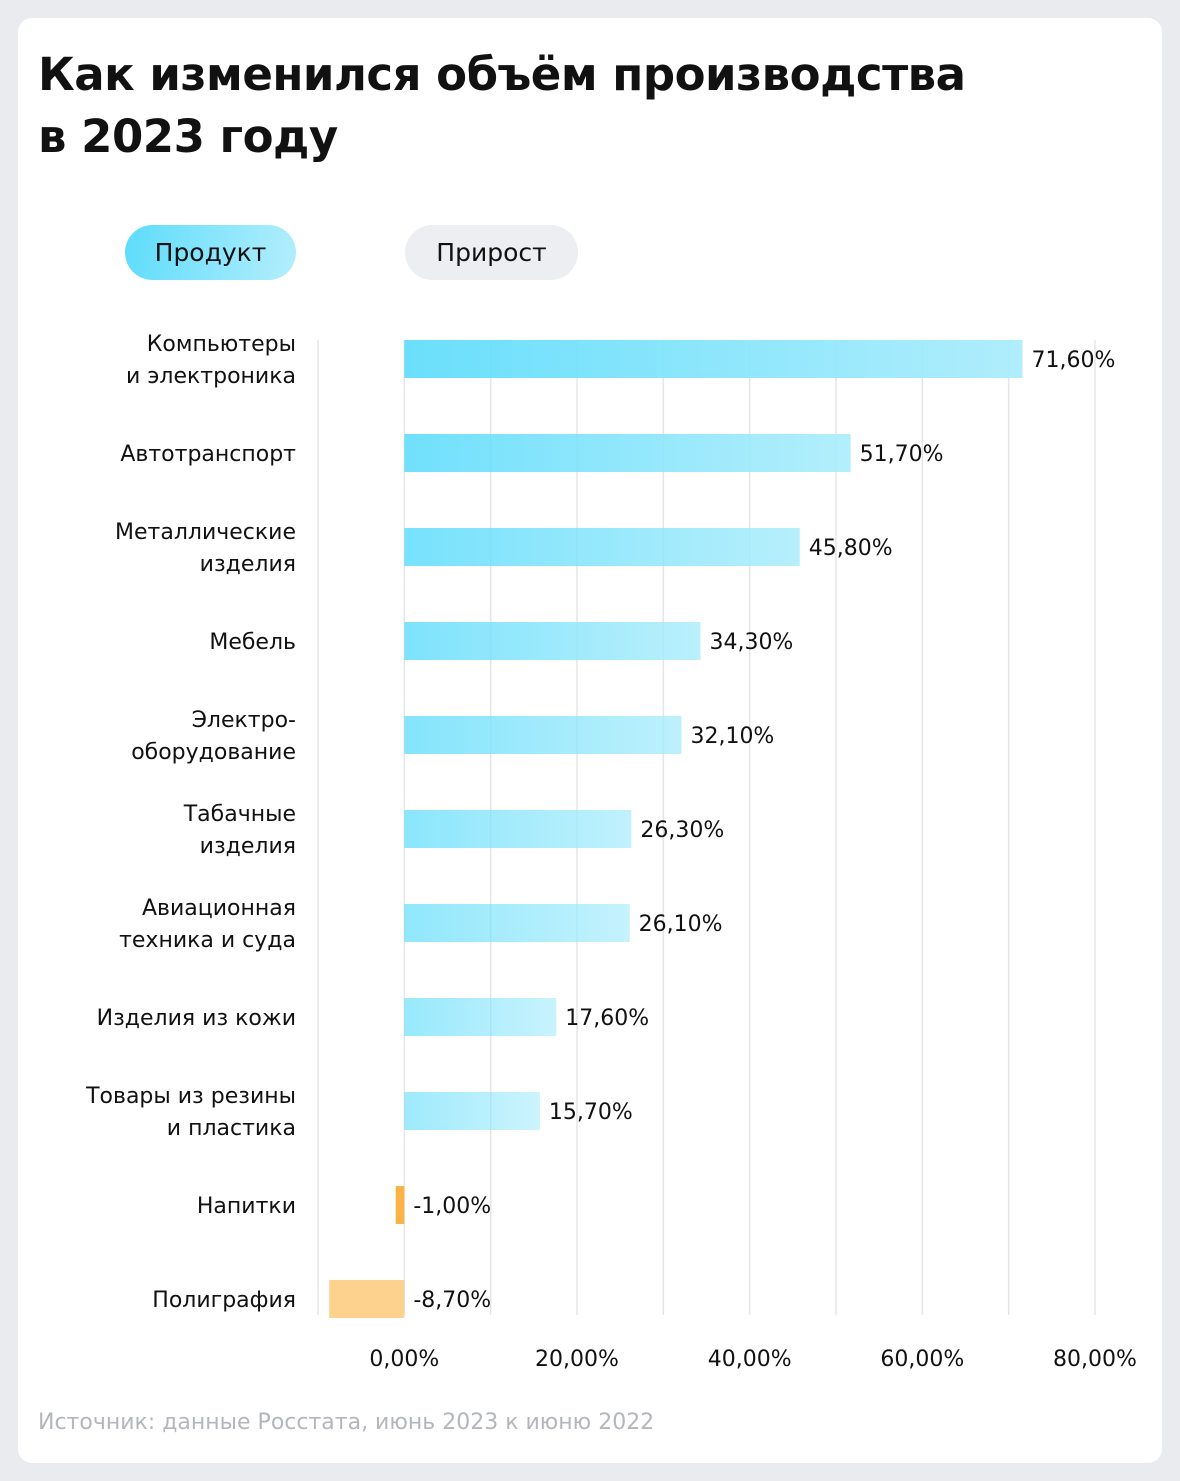  I want to click on value-label: -1,00%, so click(452, 1206).